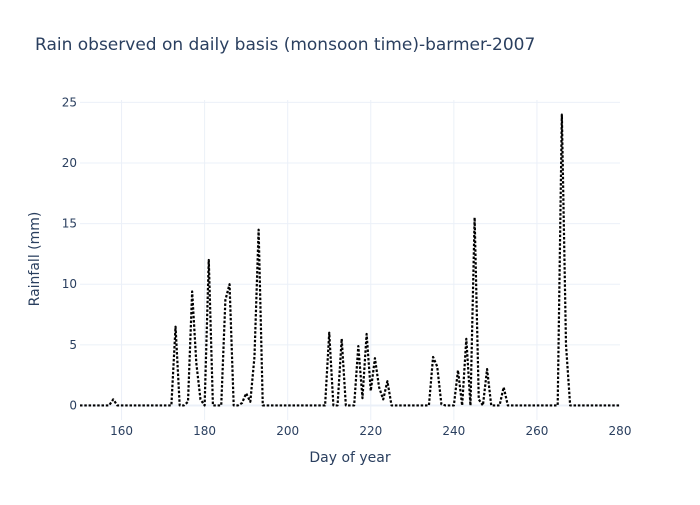  What do you see at coordinates (121, 431) in the screenshot?
I see `x-tick-label: 160` at bounding box center [121, 431].